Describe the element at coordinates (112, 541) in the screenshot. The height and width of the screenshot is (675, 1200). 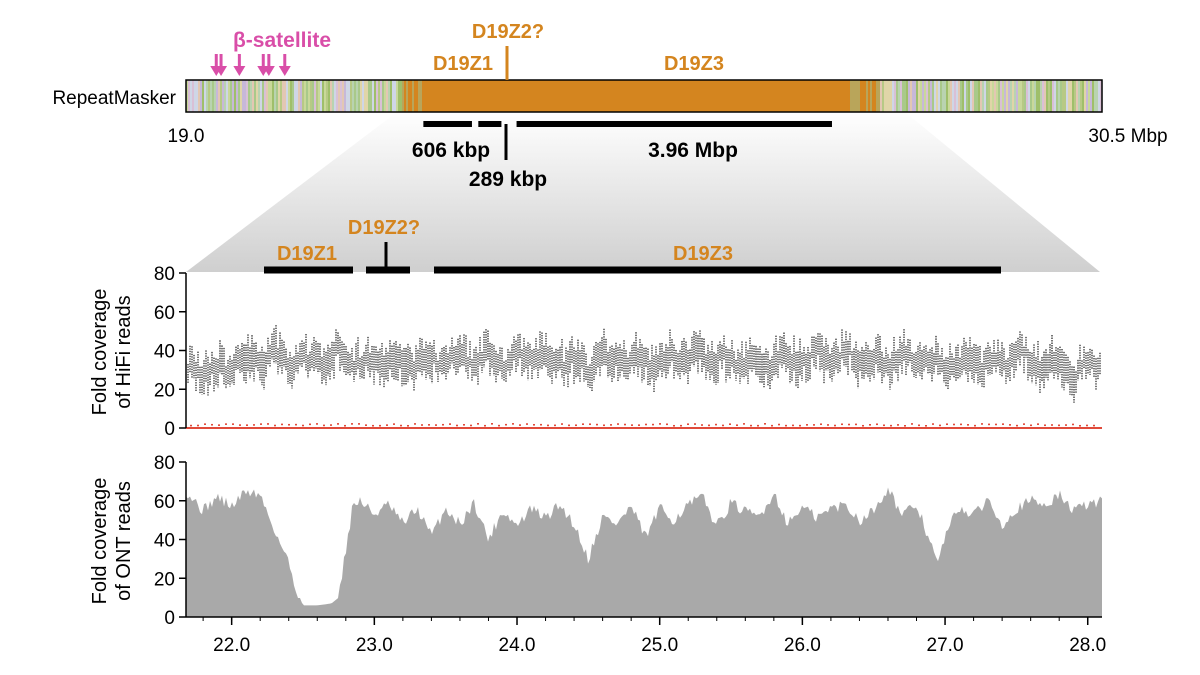
I see `ont-y-axis-title: Fold coverage of ONT reads` at that location.